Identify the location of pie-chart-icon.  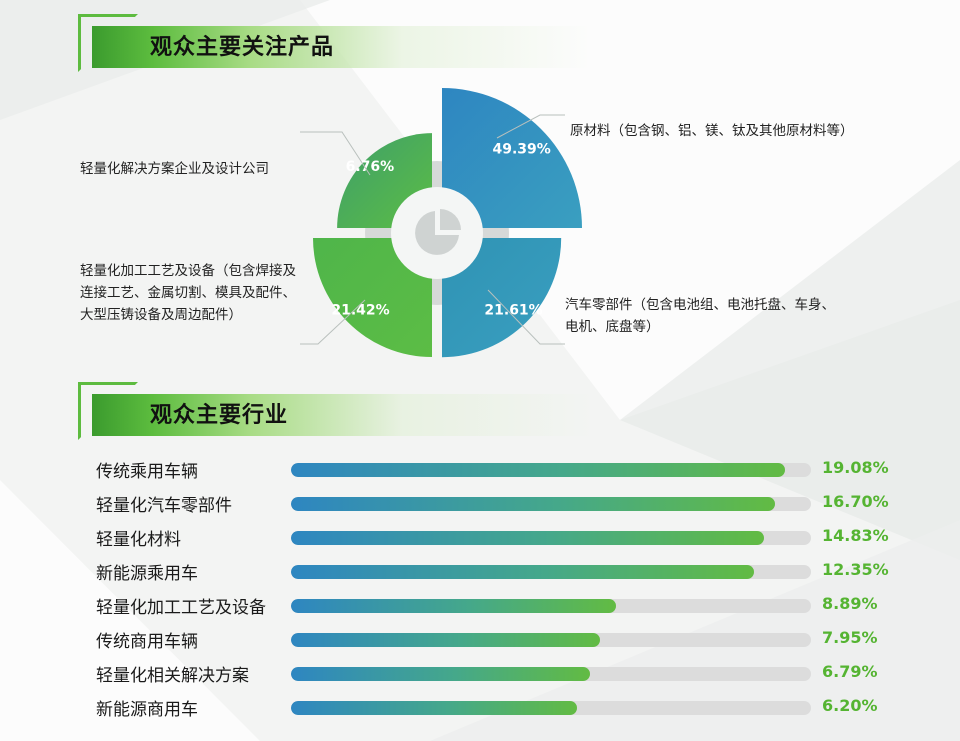
(438, 232).